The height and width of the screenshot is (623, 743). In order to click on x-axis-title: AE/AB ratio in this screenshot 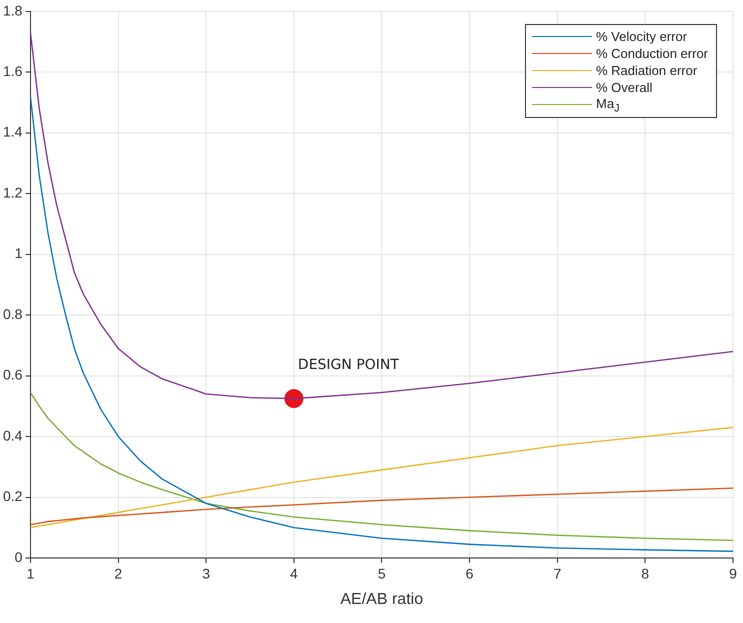, I will do `click(382, 599)`.